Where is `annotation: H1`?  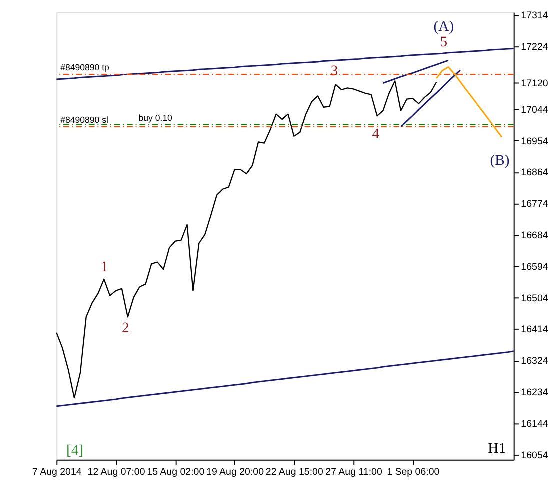 annotation: H1 is located at coordinates (497, 449).